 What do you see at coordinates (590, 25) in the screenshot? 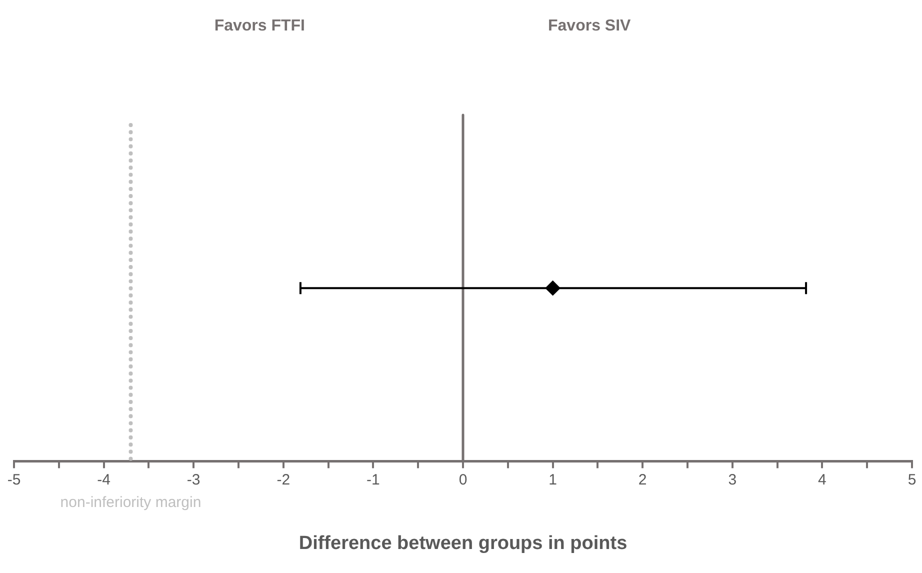
I see `text: Favors SIV` at bounding box center [590, 25].